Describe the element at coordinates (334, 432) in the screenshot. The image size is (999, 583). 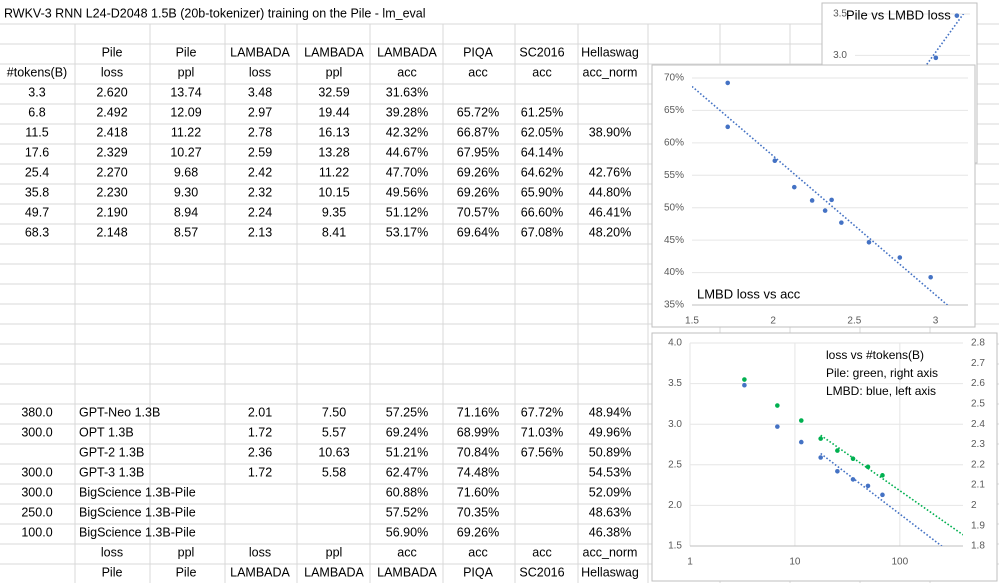
I see `cell: 5.57` at that location.